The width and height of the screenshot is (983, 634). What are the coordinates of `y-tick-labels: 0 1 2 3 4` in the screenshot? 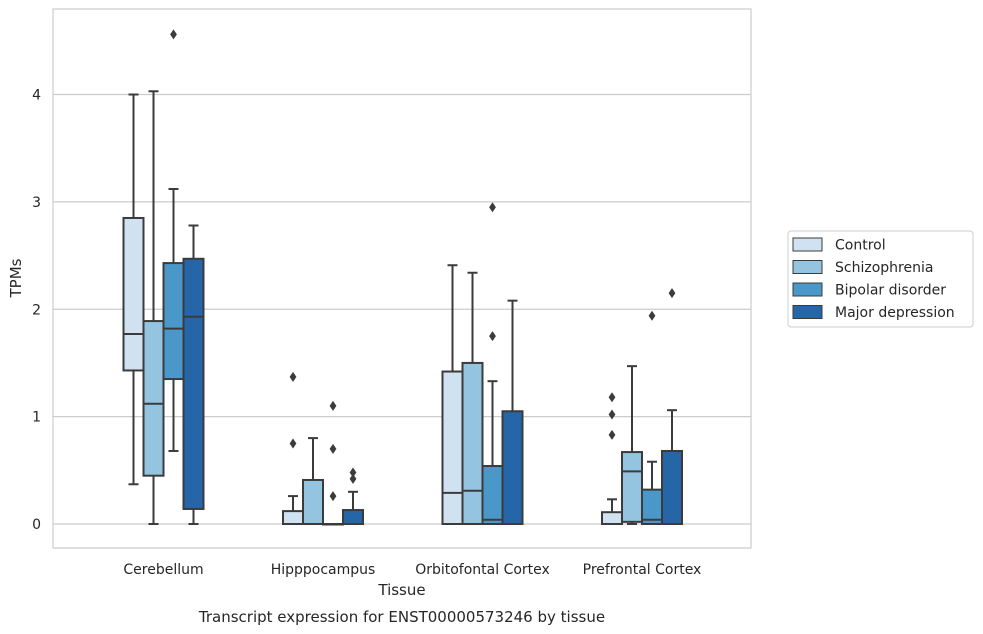 It's located at (36, 311).